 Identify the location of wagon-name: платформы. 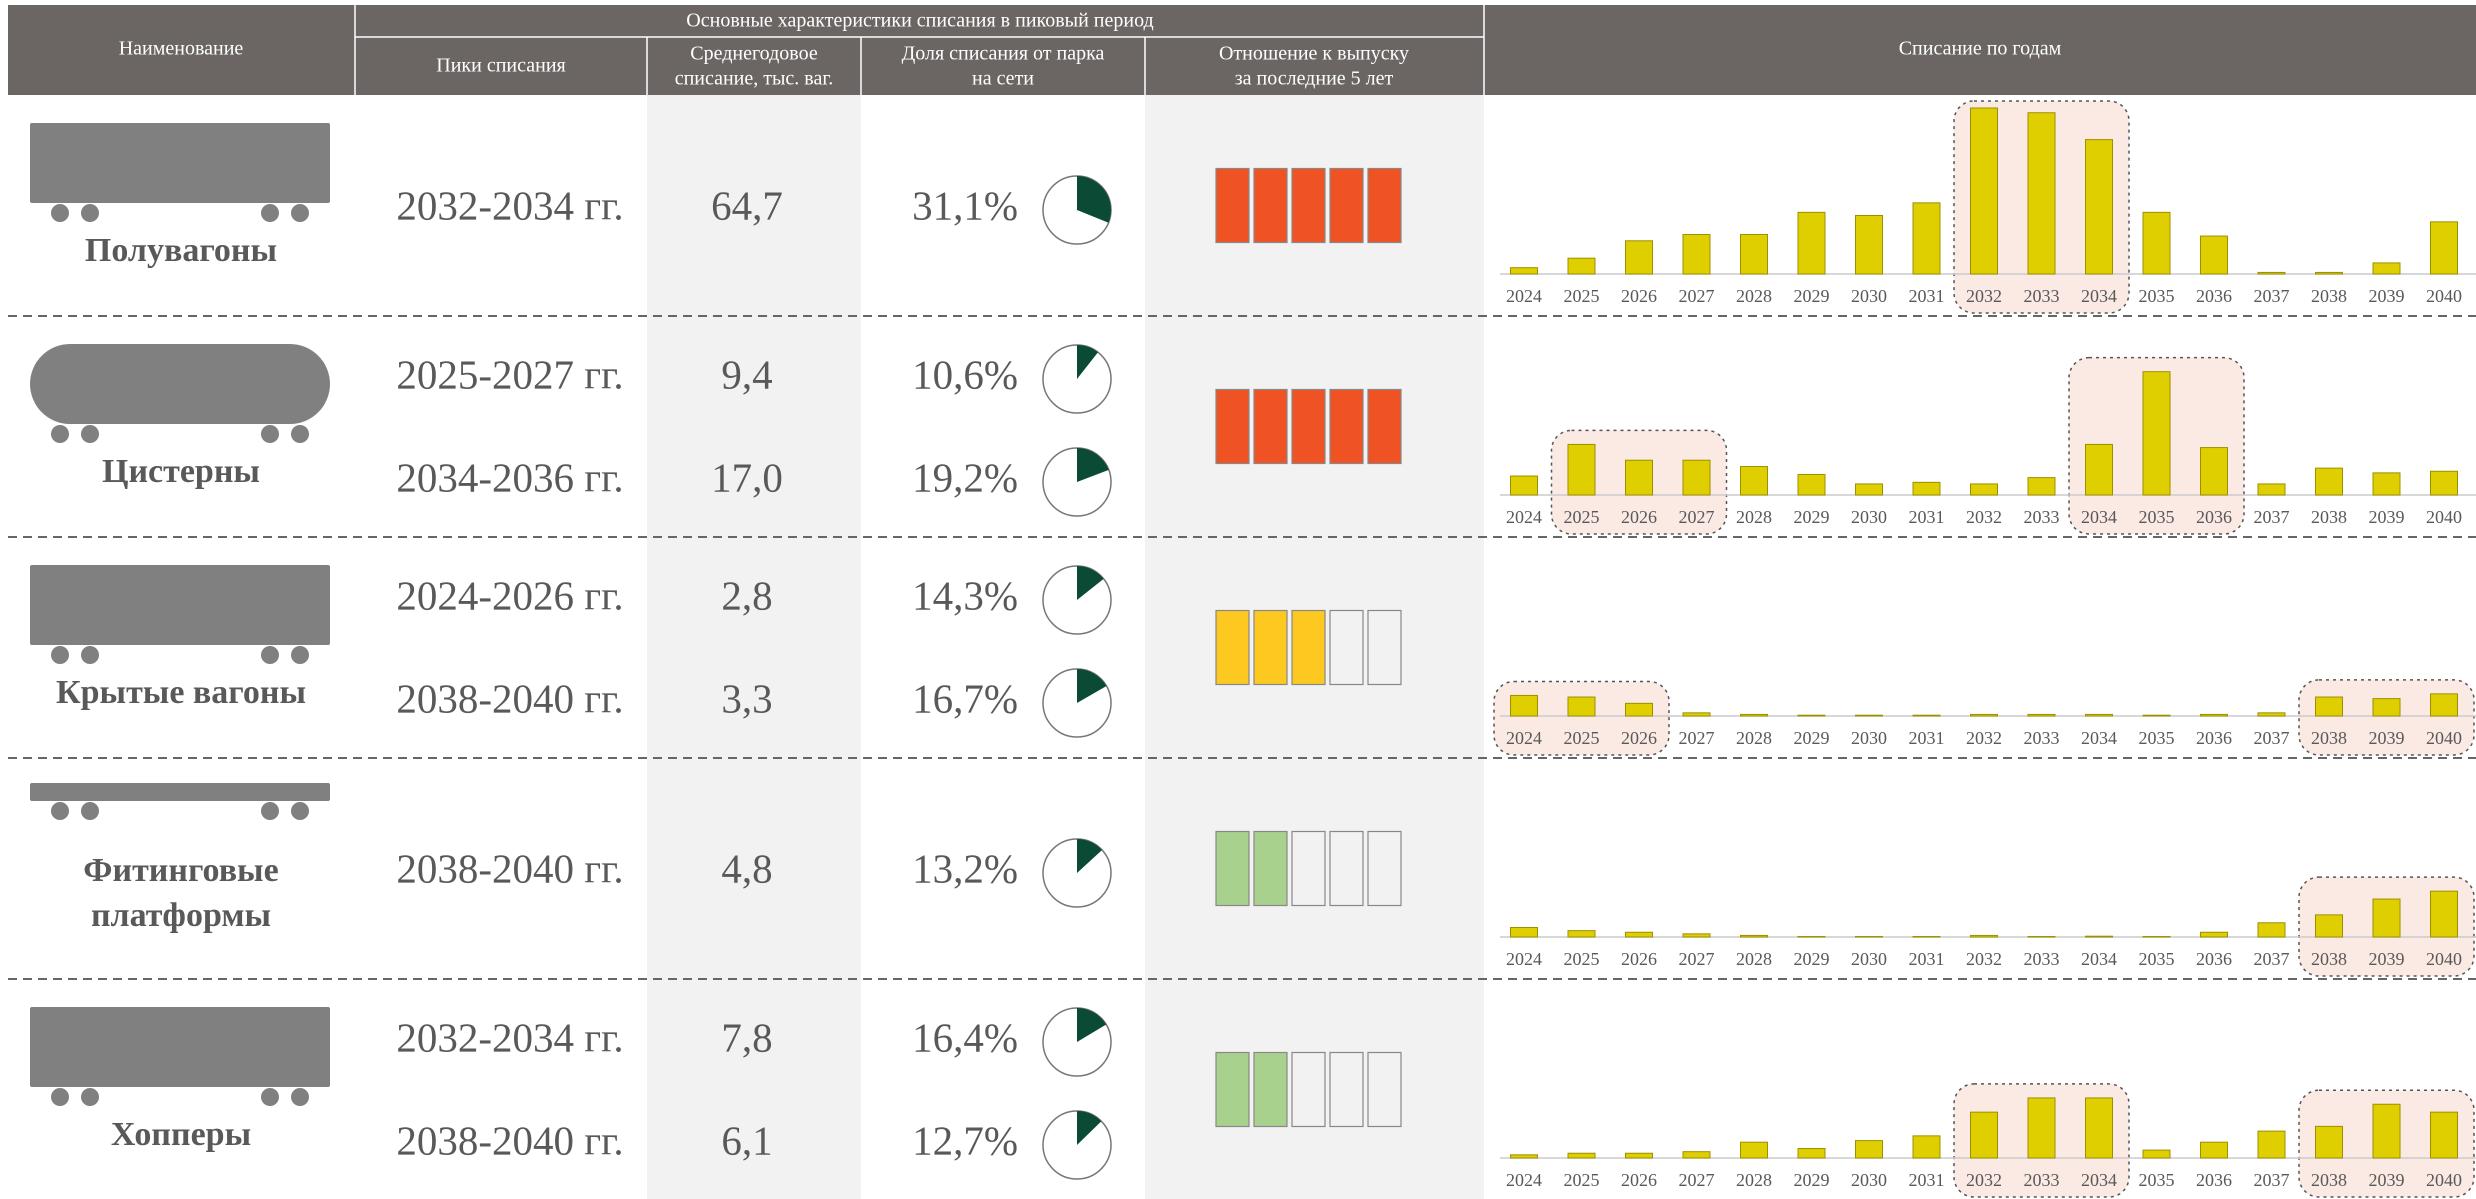
(181, 915).